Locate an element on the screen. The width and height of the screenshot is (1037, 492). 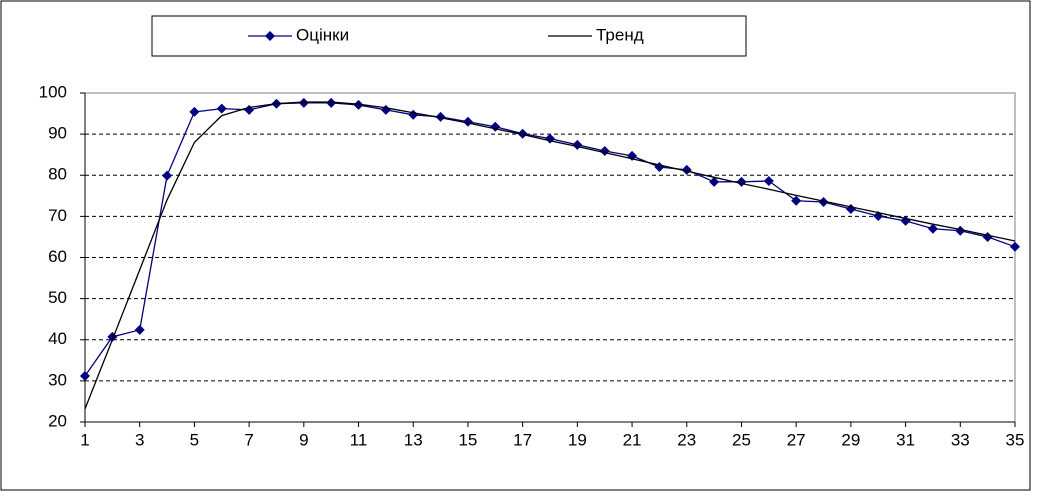
legend-label: Оцінки is located at coordinates (322, 34).